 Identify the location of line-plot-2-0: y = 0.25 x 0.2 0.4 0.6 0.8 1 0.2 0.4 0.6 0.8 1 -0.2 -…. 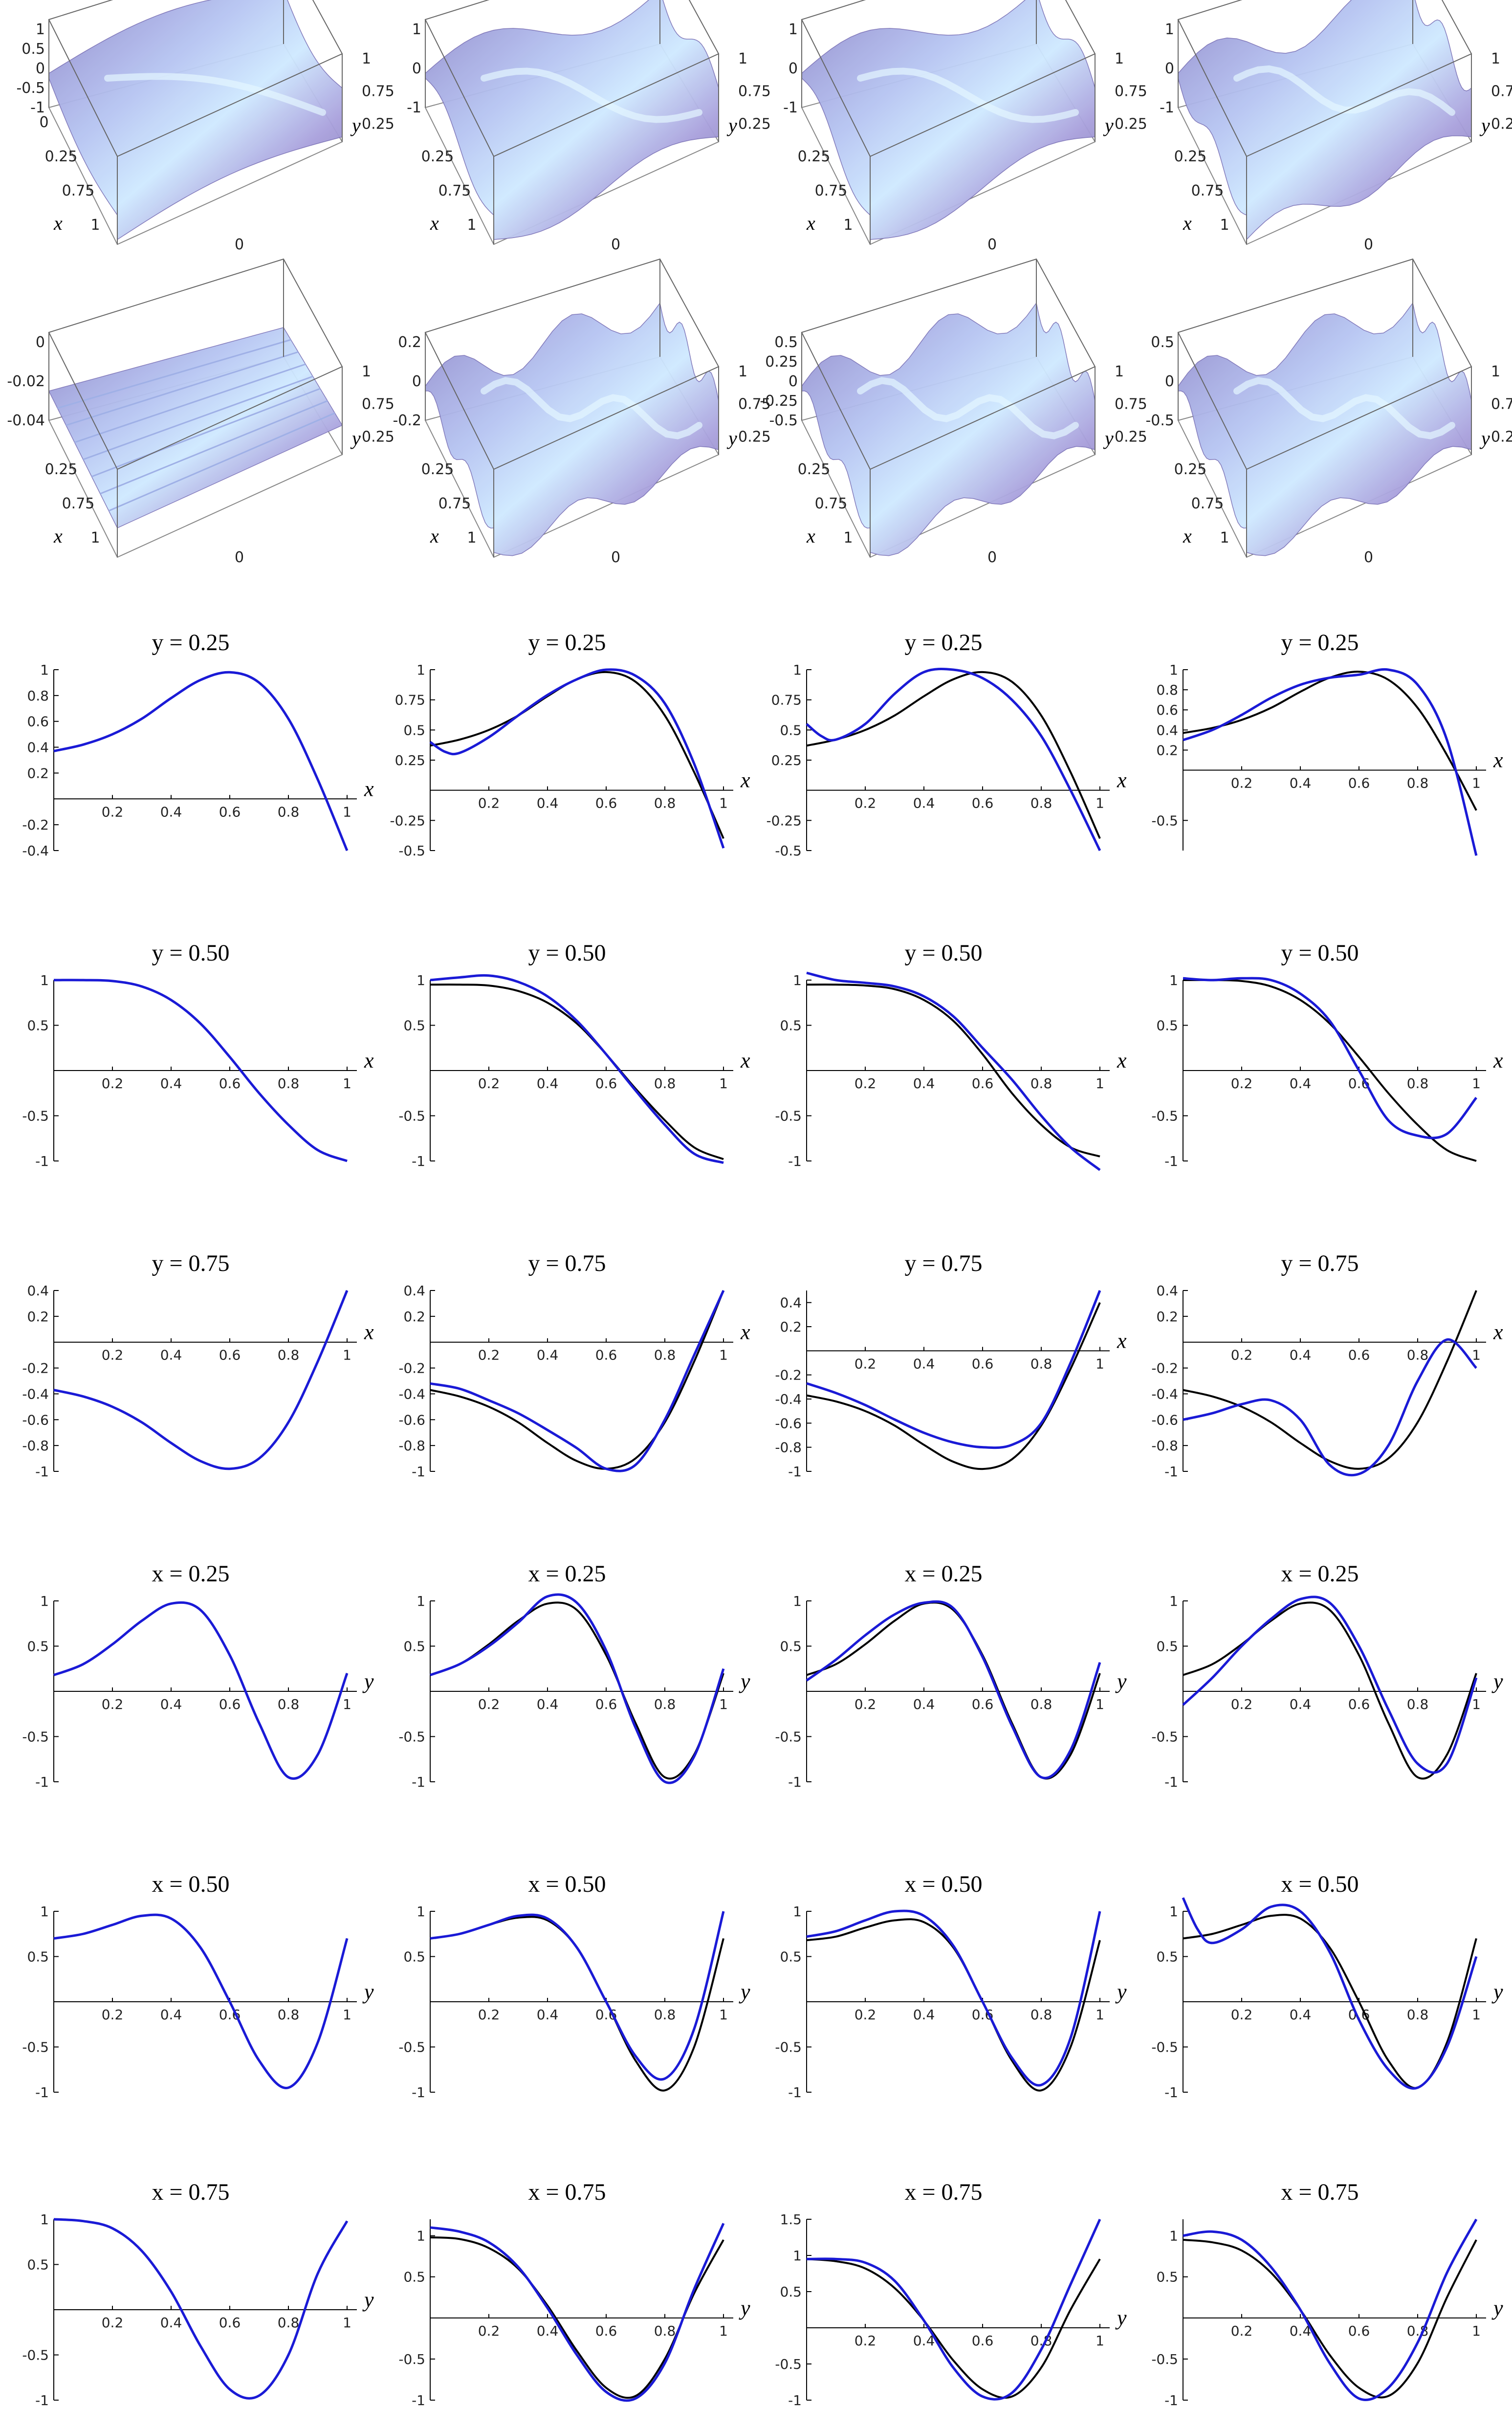
(198, 744).